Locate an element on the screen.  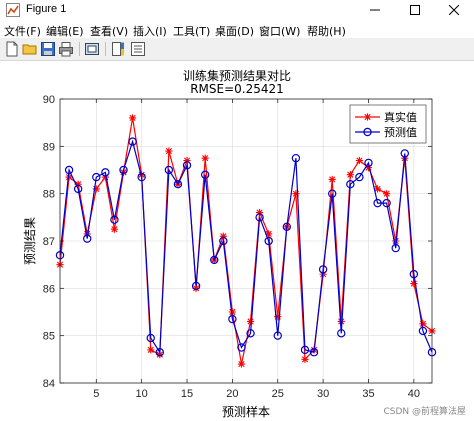
menu-tools: 工具(T) is located at coordinates (192, 31).